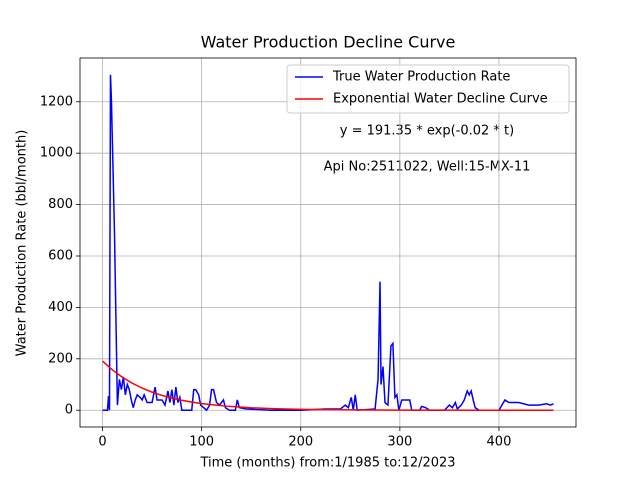  I want to click on y-tick-label: 1000, so click(56, 153).